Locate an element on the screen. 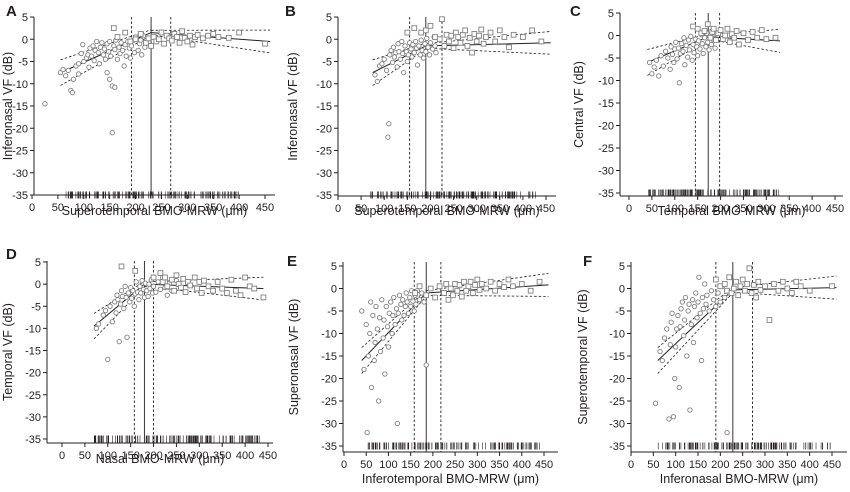  y-tick-label: -30 is located at coordinates (33, 418).